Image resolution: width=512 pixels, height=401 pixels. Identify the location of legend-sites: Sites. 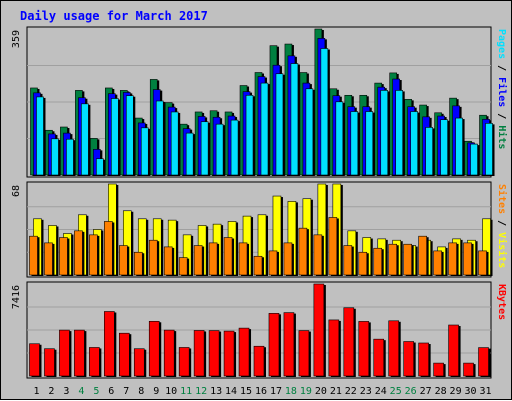
(502, 199).